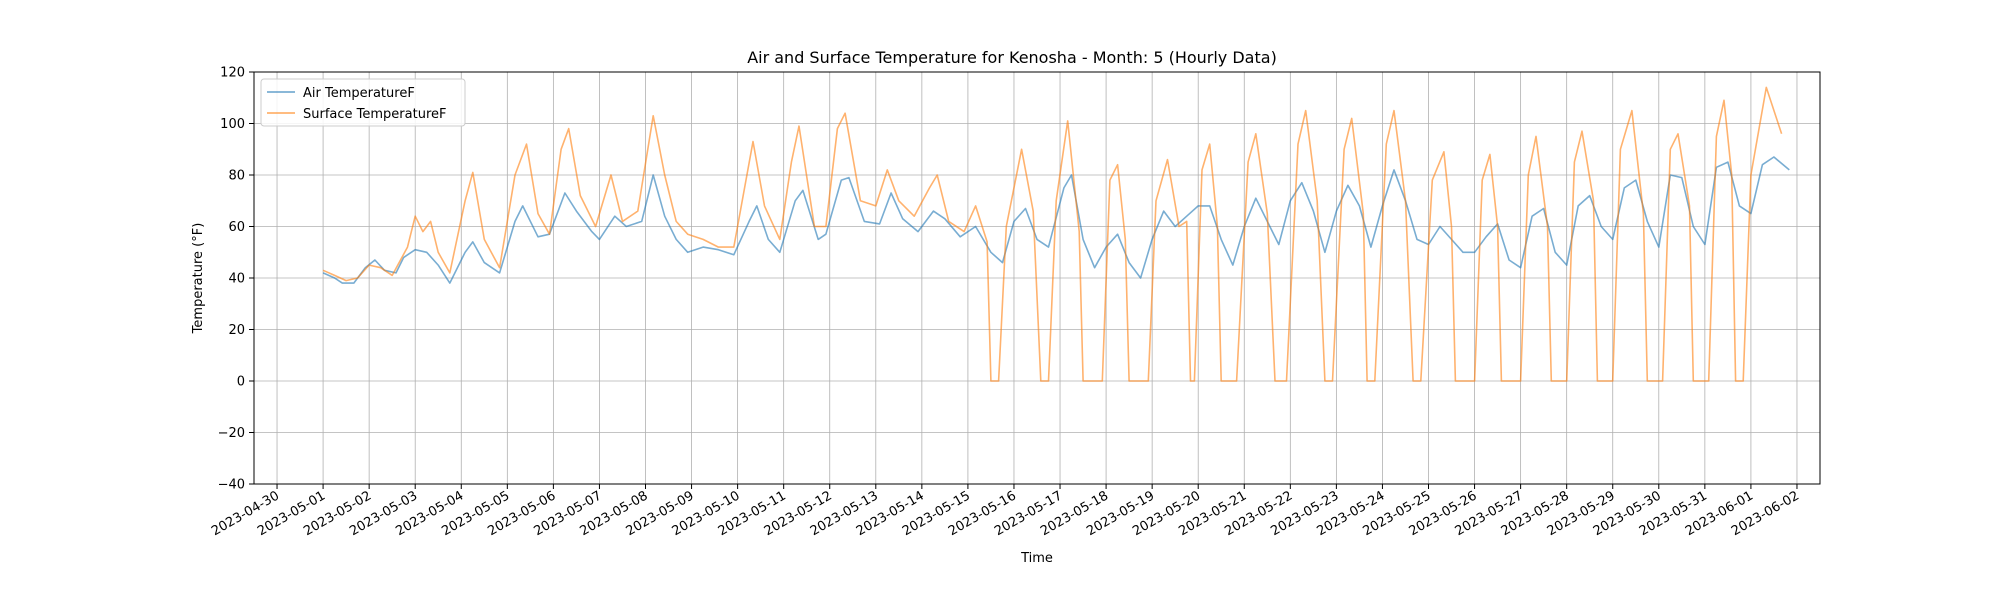 The height and width of the screenshot is (604, 2000). What do you see at coordinates (232, 73) in the screenshot?
I see `y-tick-label: 120` at bounding box center [232, 73].